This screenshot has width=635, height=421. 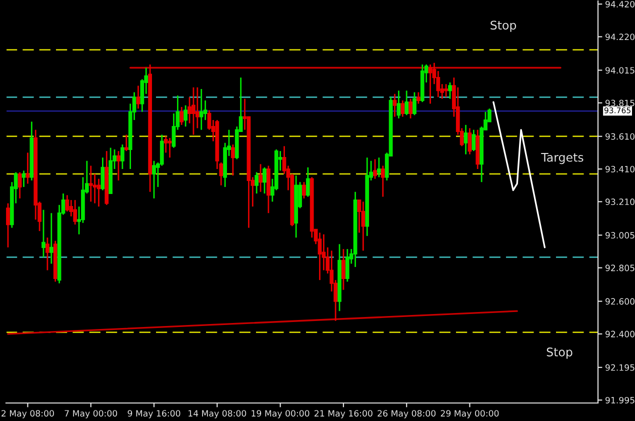 I want to click on y-tick-label: 94.420, so click(x=620, y=4).